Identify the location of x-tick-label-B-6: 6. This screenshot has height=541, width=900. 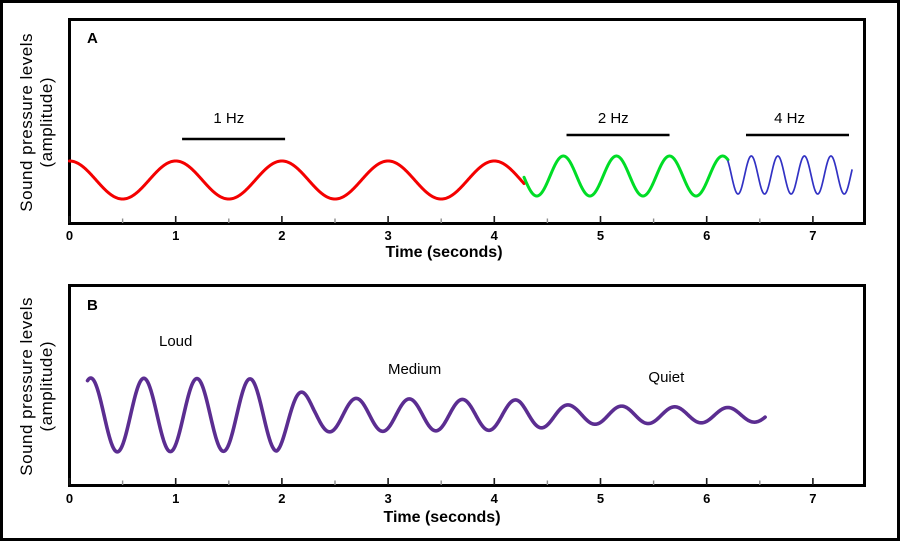
(707, 498).